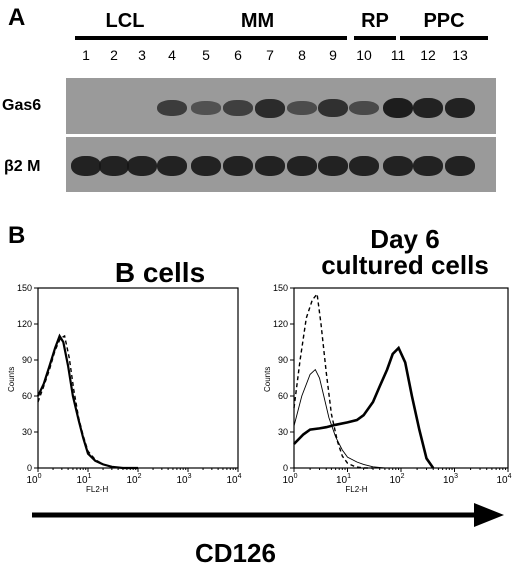 This screenshot has height=570, width=520. I want to click on cultured-ytick-label-90: 90, so click(283, 360).